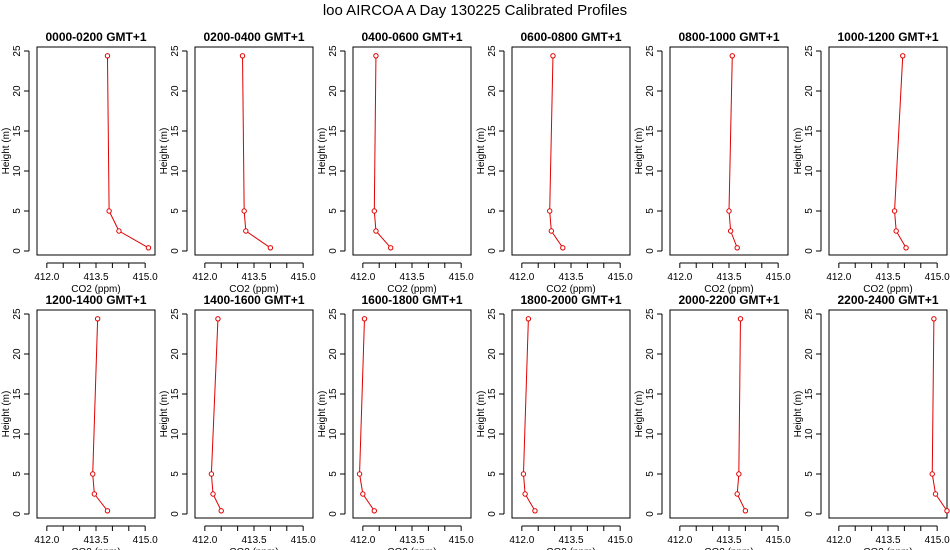 This screenshot has height=550, width=950. Describe the element at coordinates (570, 37) in the screenshot. I see `panel-title: 0600-0800 GMT+1` at that location.